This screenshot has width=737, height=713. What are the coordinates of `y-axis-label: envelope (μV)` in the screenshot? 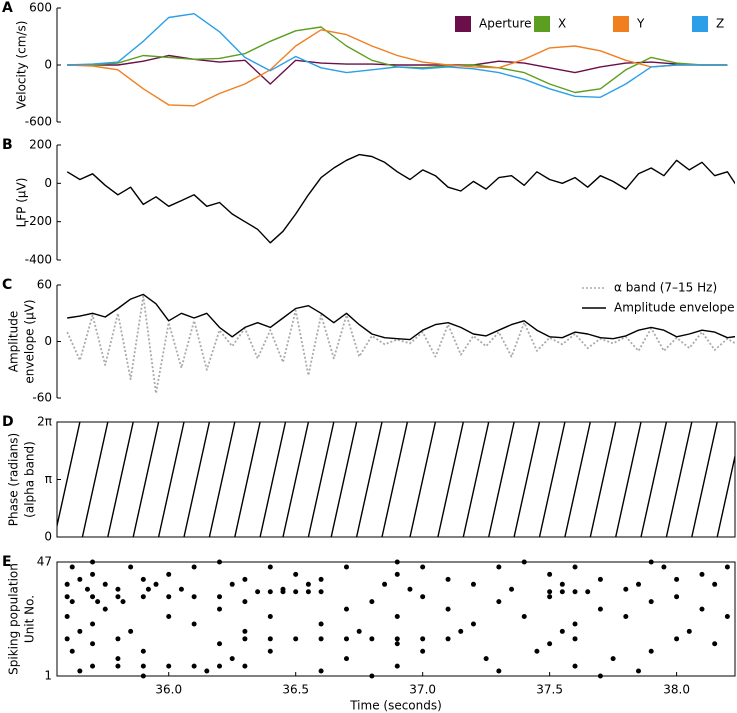 It's located at (30, 341).